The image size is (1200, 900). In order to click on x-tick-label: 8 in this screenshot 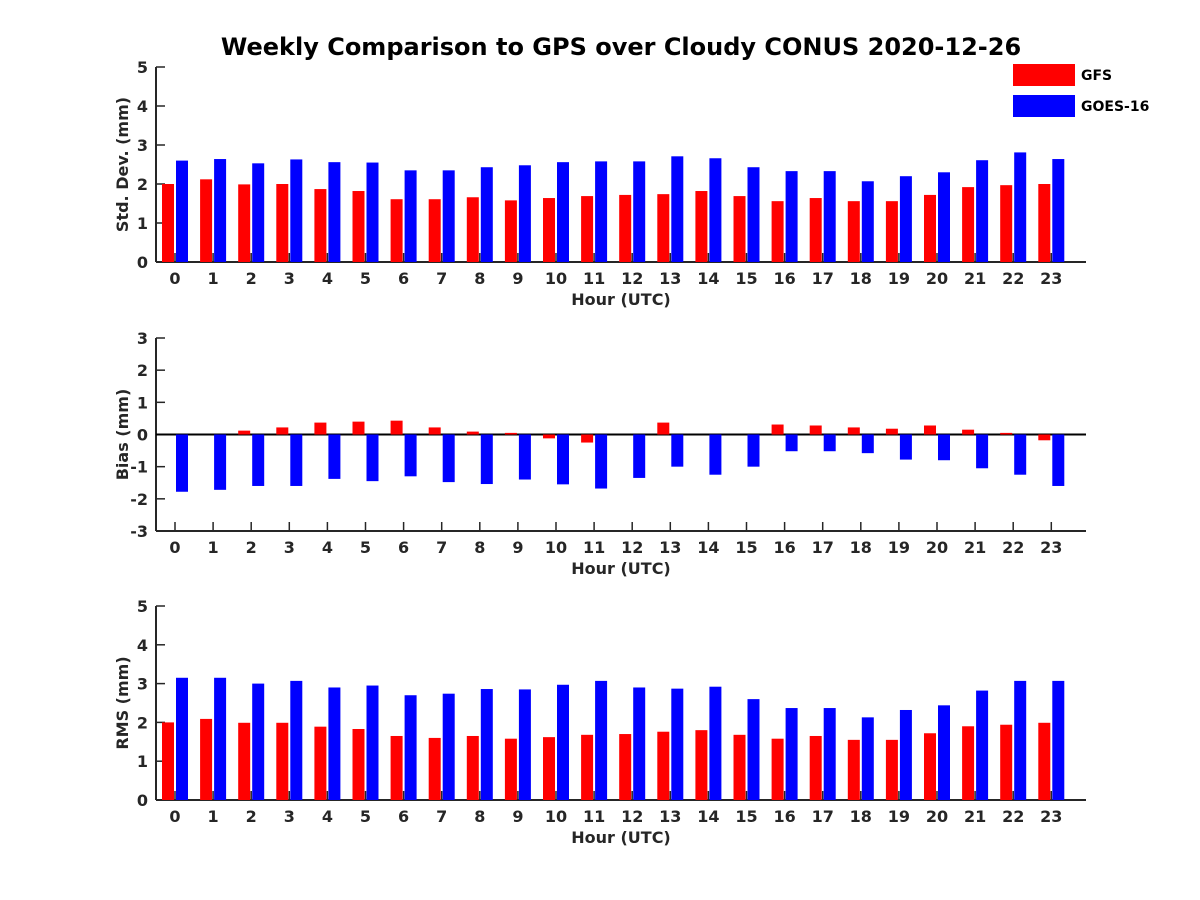, I will do `click(479, 278)`.